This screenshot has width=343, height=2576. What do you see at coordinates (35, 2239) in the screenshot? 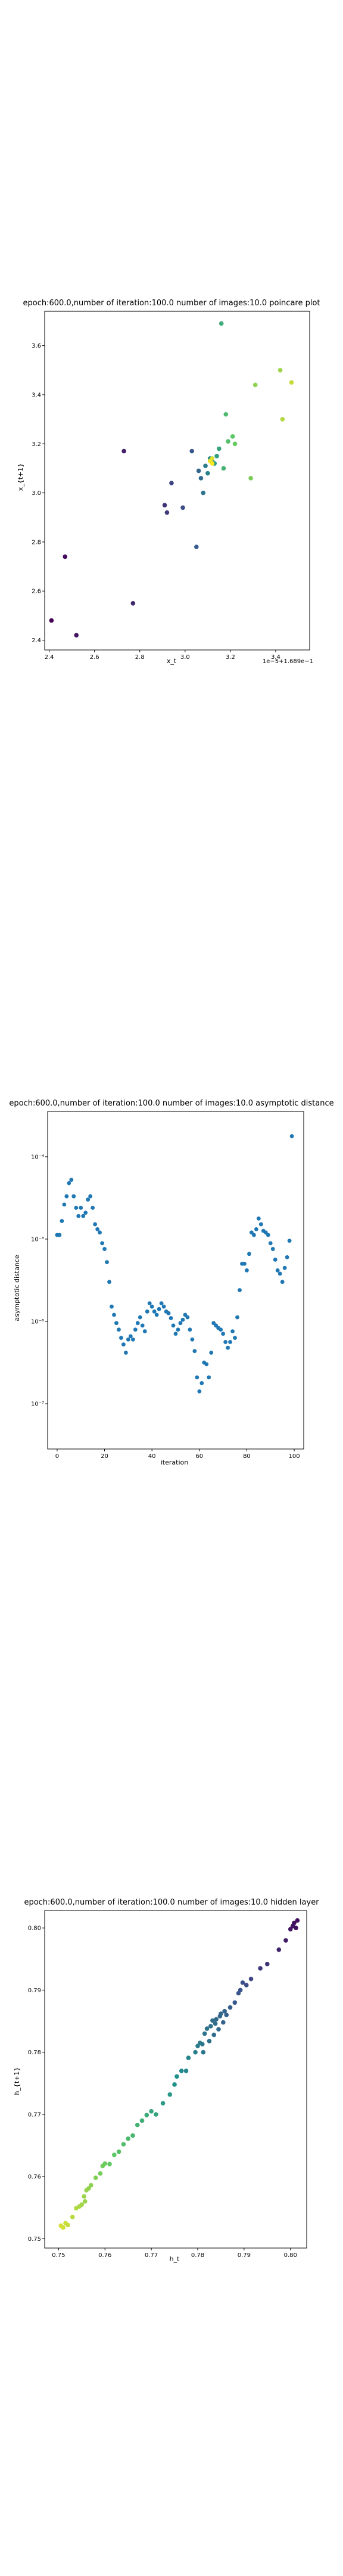
I see `y-tick-label: 0.75` at bounding box center [35, 2239].